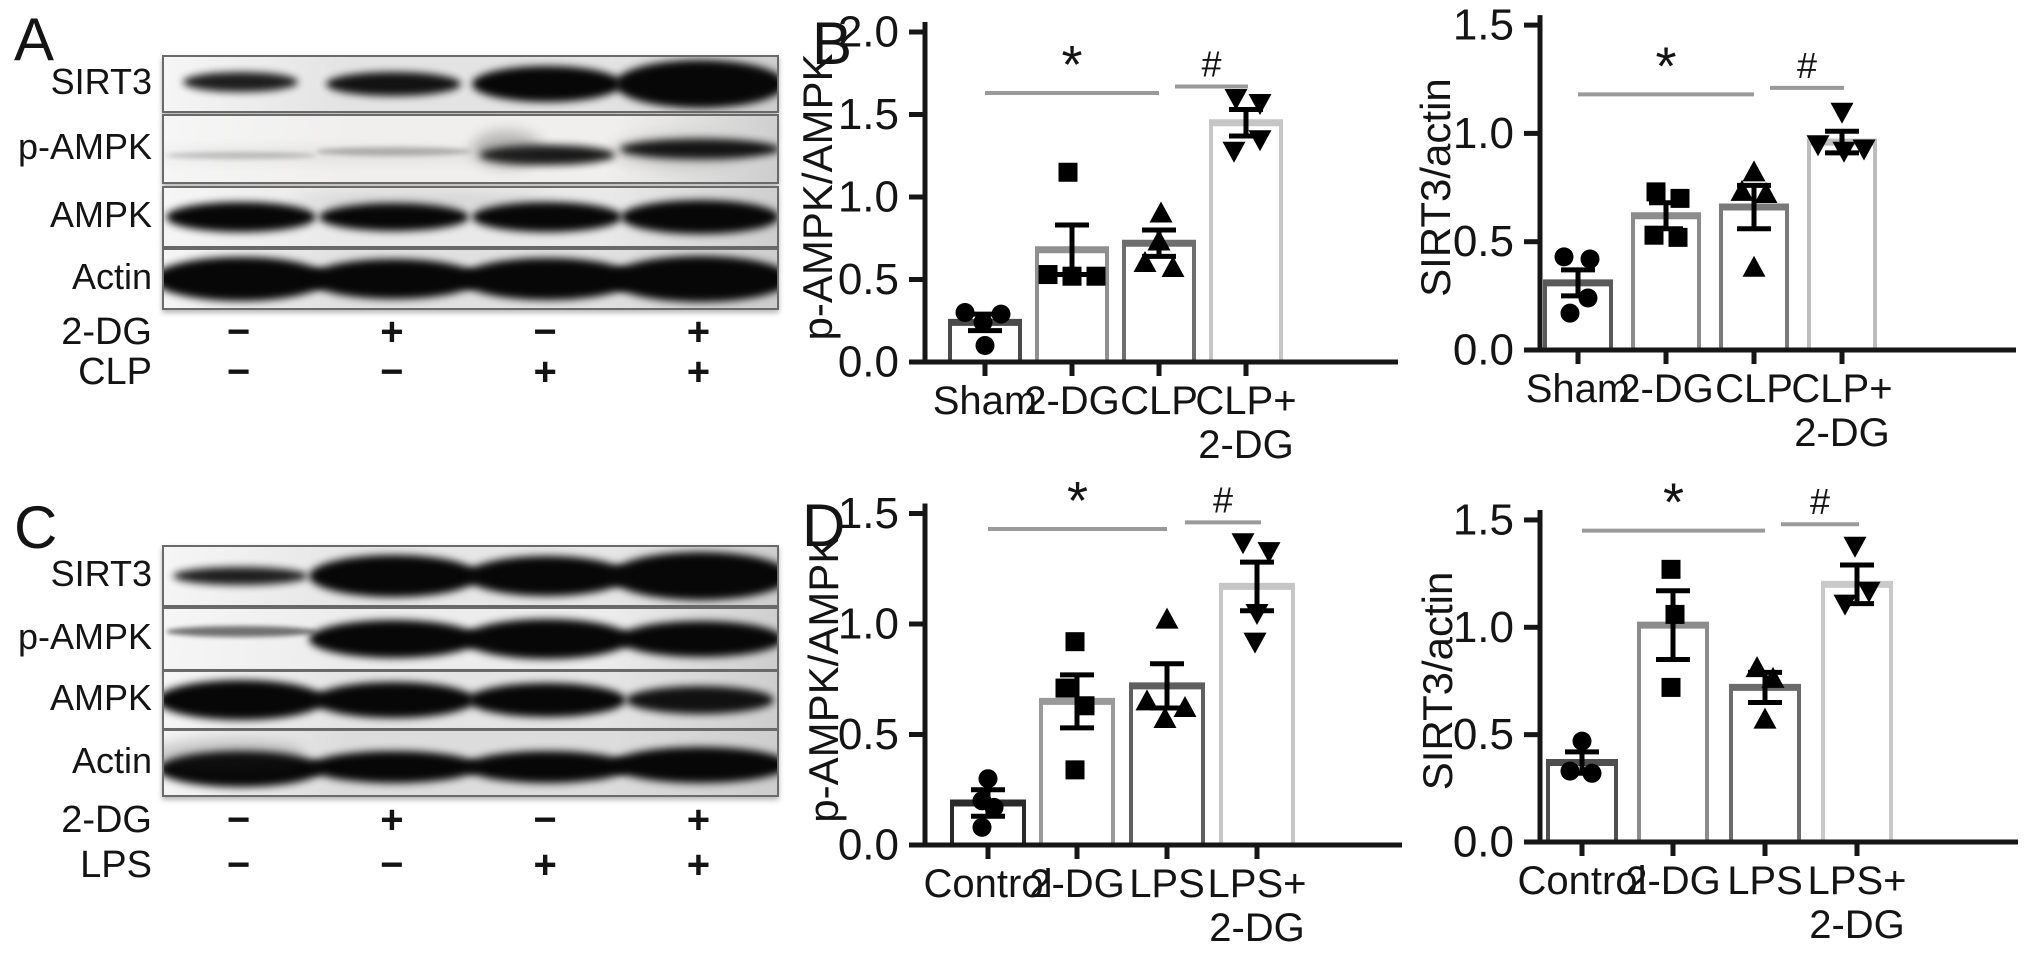  What do you see at coordinates (1437, 681) in the screenshot?
I see `y-axis-title: SIRT3/actin` at bounding box center [1437, 681].